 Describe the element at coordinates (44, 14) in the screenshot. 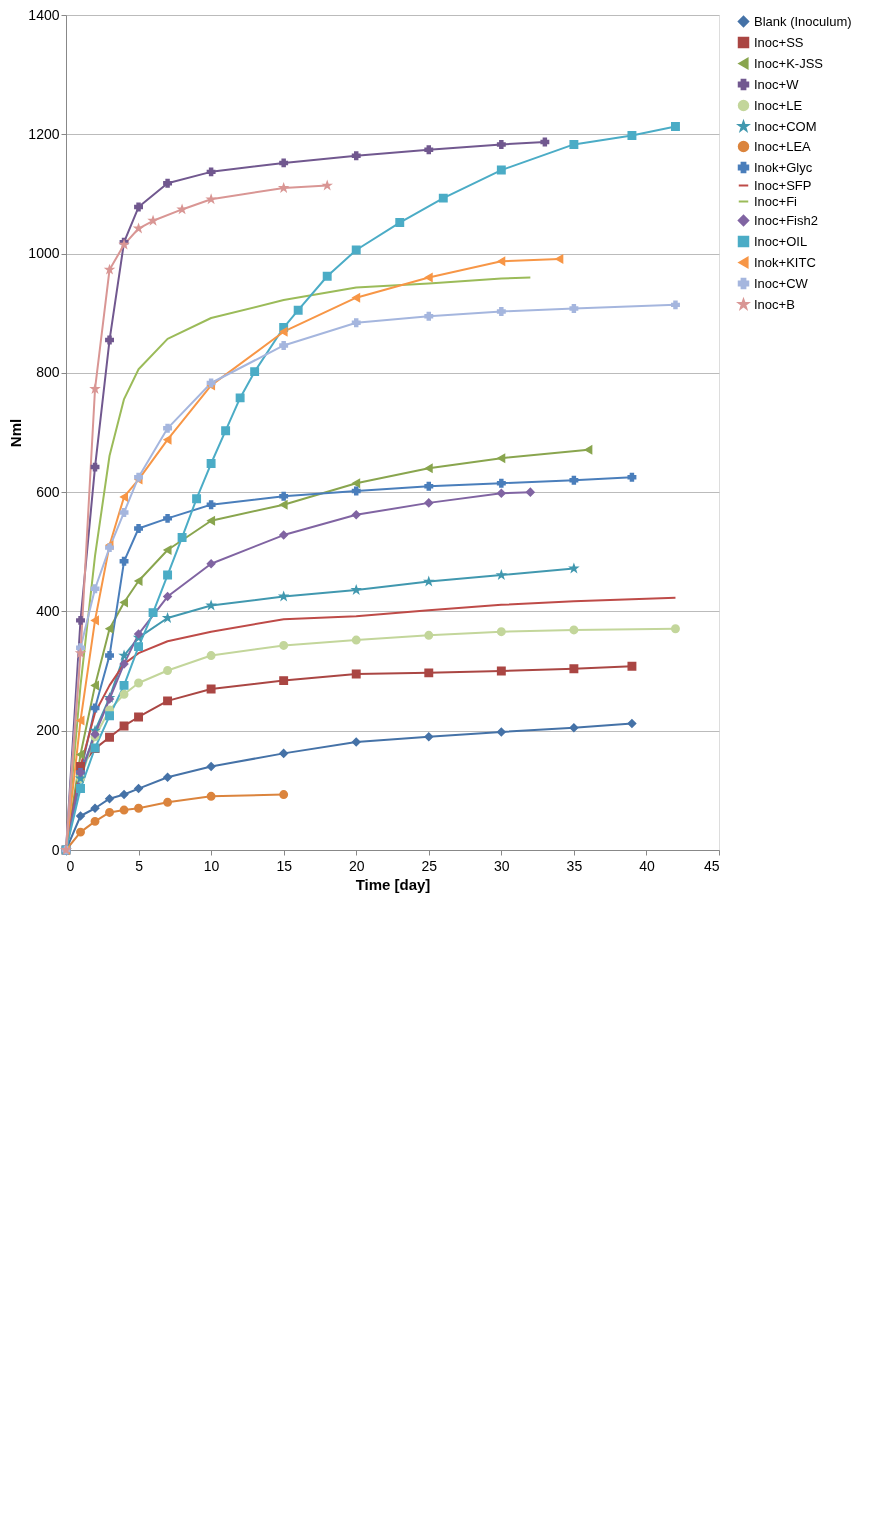

I see `y-tick-label: 1400` at that location.